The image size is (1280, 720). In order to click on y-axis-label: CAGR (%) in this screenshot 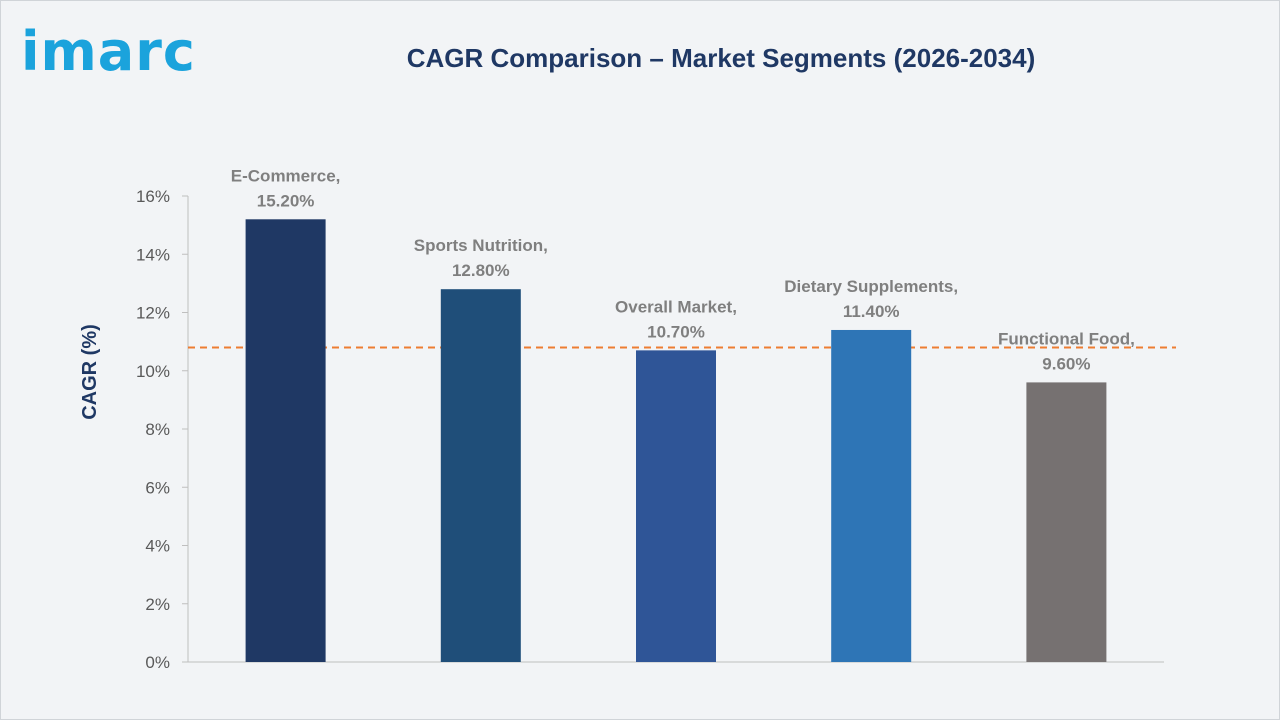, I will do `click(90, 372)`.